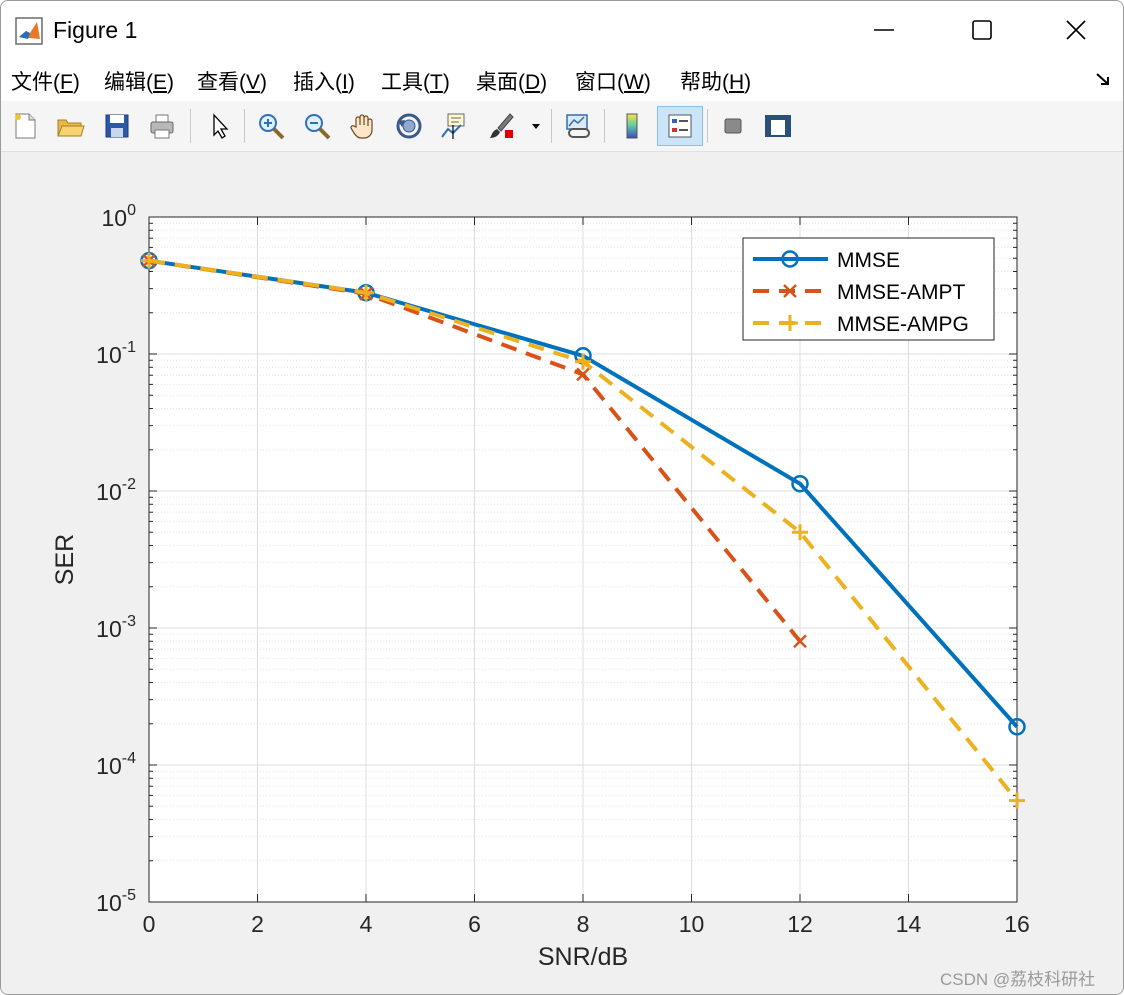 Image resolution: width=1124 pixels, height=995 pixels. Describe the element at coordinates (119, 216) in the screenshot. I see `y-tick-label: 10⁰` at that location.